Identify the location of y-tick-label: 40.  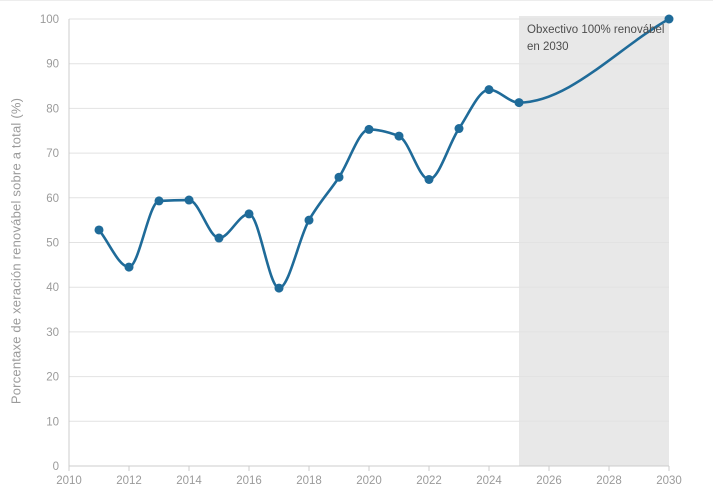
(52, 288).